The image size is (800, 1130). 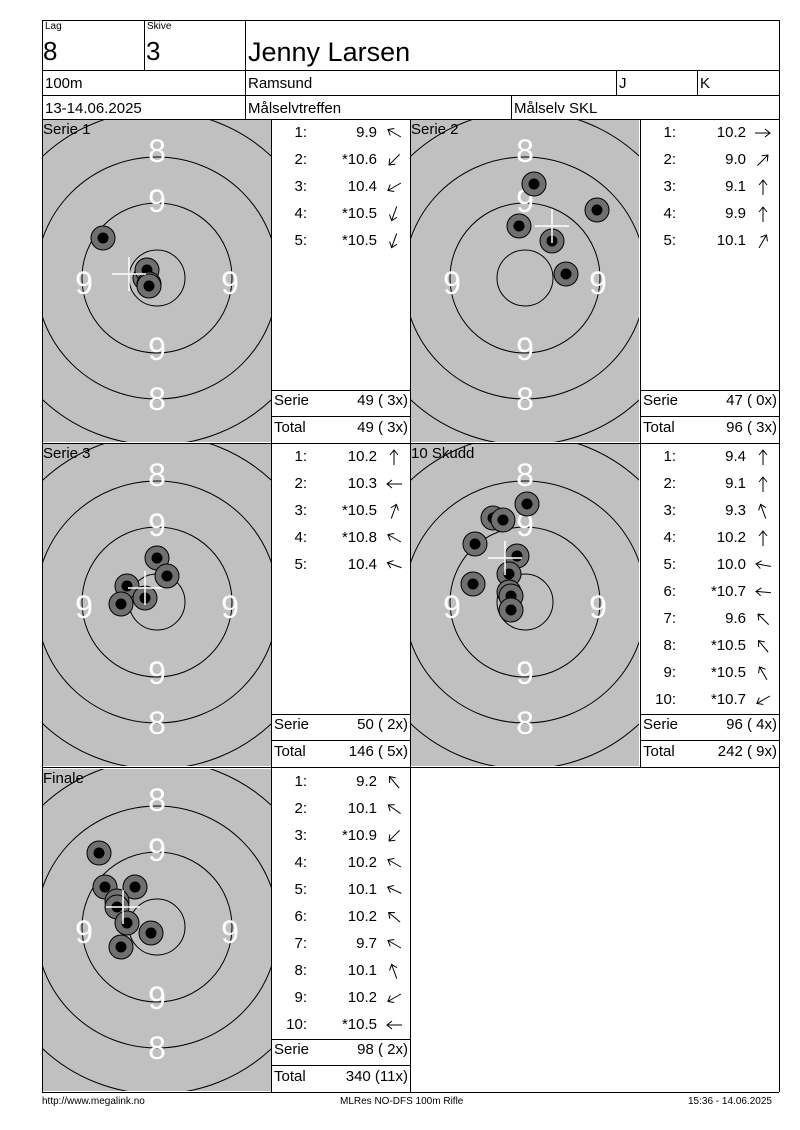 What do you see at coordinates (340, 783) in the screenshot?
I see `shot-row: 1: 9.2` at bounding box center [340, 783].